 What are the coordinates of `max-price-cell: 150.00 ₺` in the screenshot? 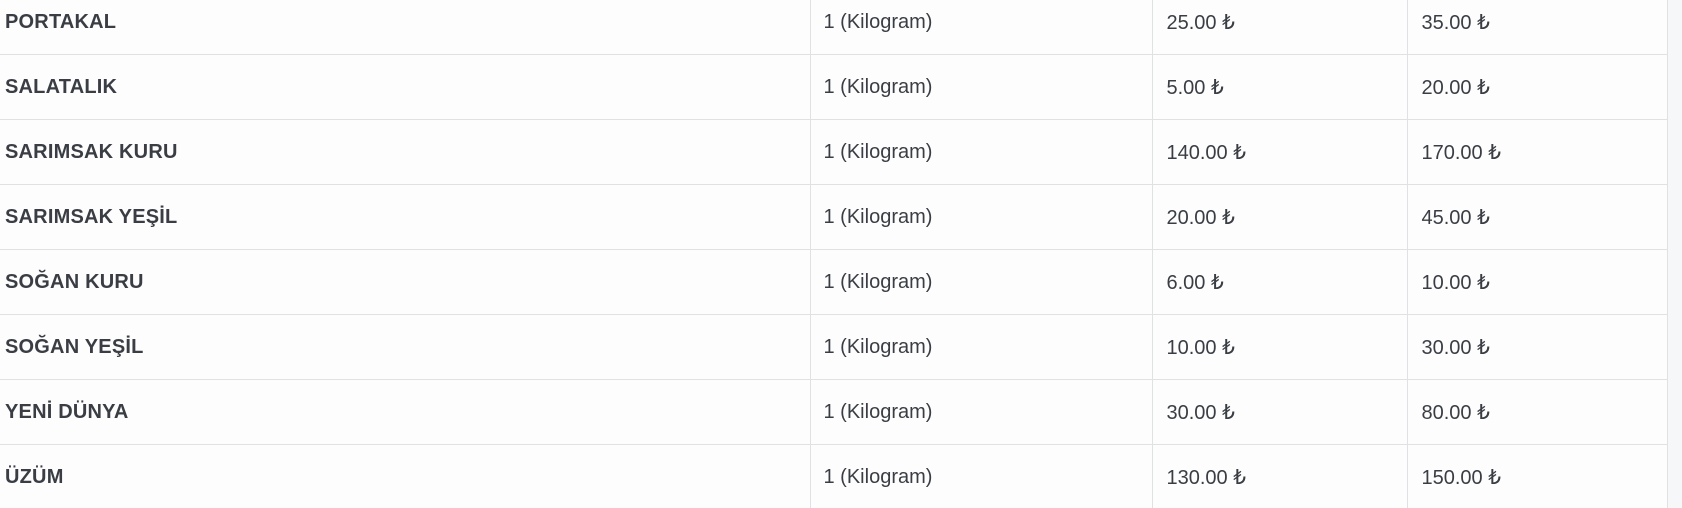 It's located at (1537, 476).